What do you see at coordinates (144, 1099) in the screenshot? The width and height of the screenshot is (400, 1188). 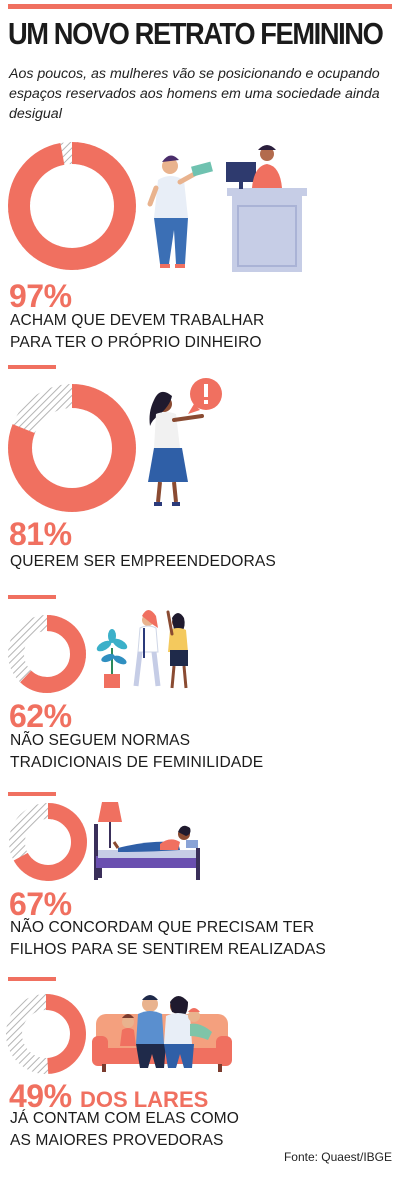 I see `stat-value-49-suffix: DOS LARES` at bounding box center [144, 1099].